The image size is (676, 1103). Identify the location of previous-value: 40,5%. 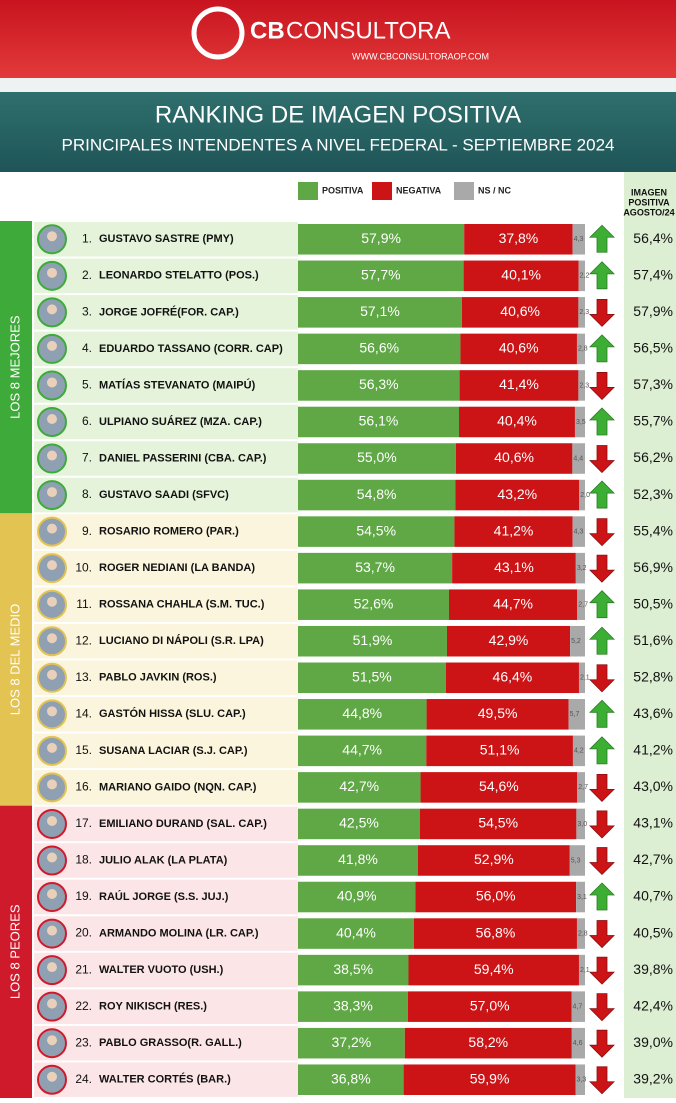
(653, 932).